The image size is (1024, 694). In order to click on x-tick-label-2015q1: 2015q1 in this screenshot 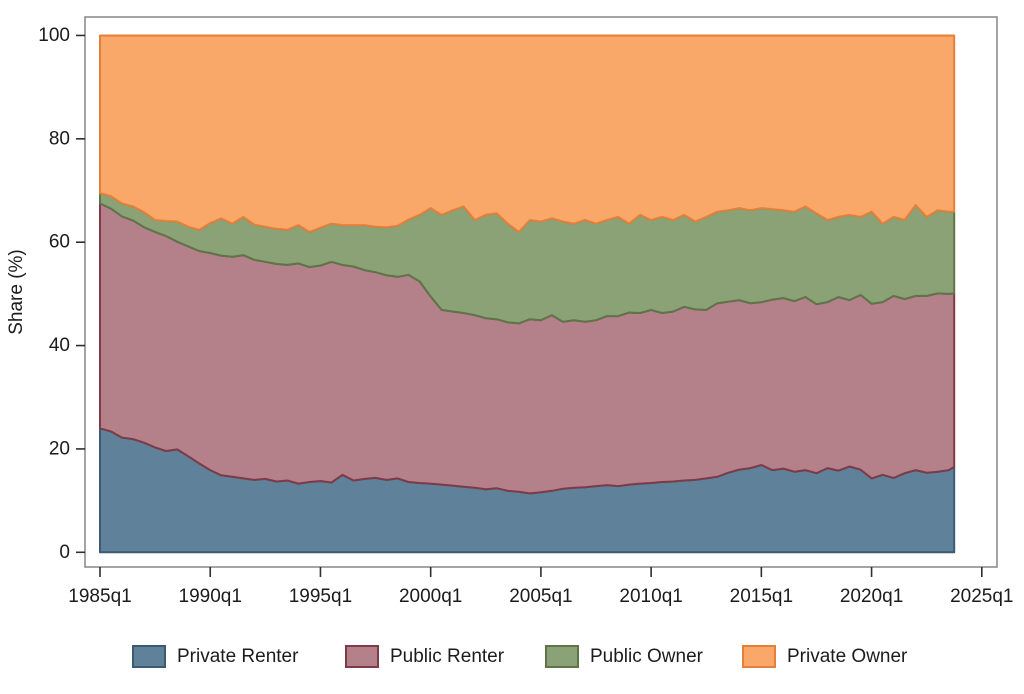, I will do `click(761, 596)`.